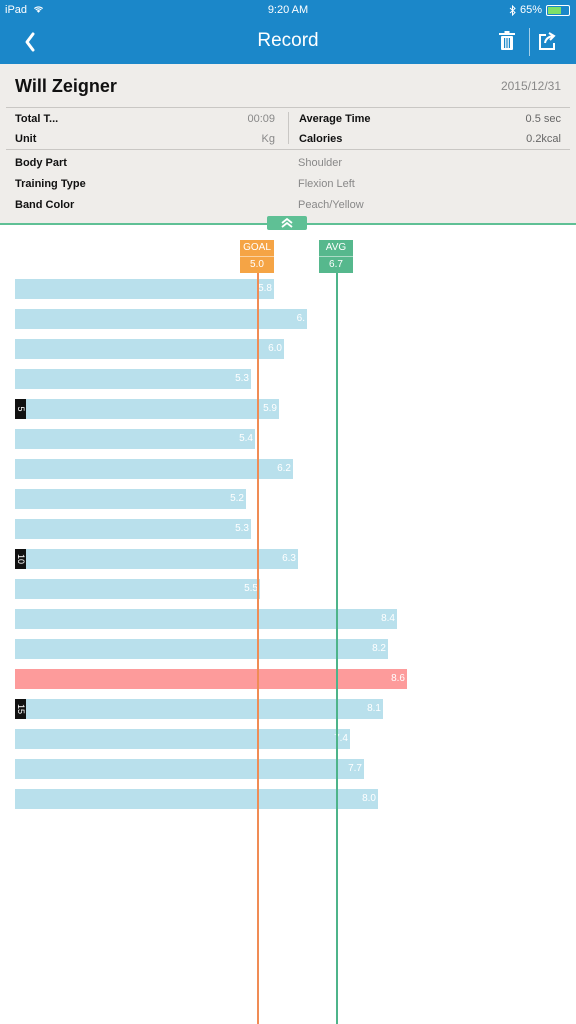 The width and height of the screenshot is (576, 1024). What do you see at coordinates (543, 119) in the screenshot?
I see `avg-time-value: 0.5 sec` at bounding box center [543, 119].